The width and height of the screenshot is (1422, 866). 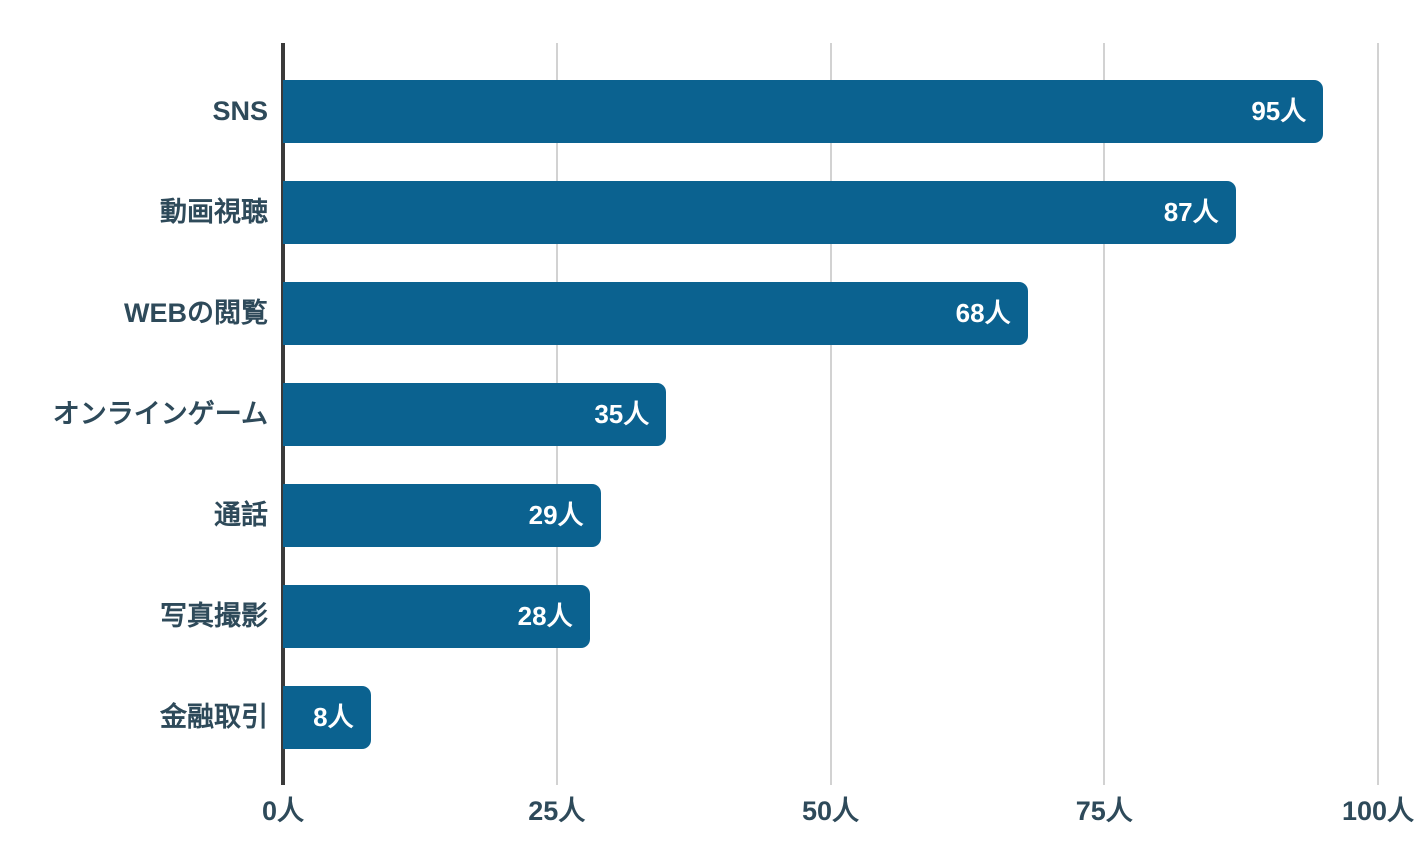 What do you see at coordinates (160, 414) in the screenshot?
I see `category-label: オンラインゲーム` at bounding box center [160, 414].